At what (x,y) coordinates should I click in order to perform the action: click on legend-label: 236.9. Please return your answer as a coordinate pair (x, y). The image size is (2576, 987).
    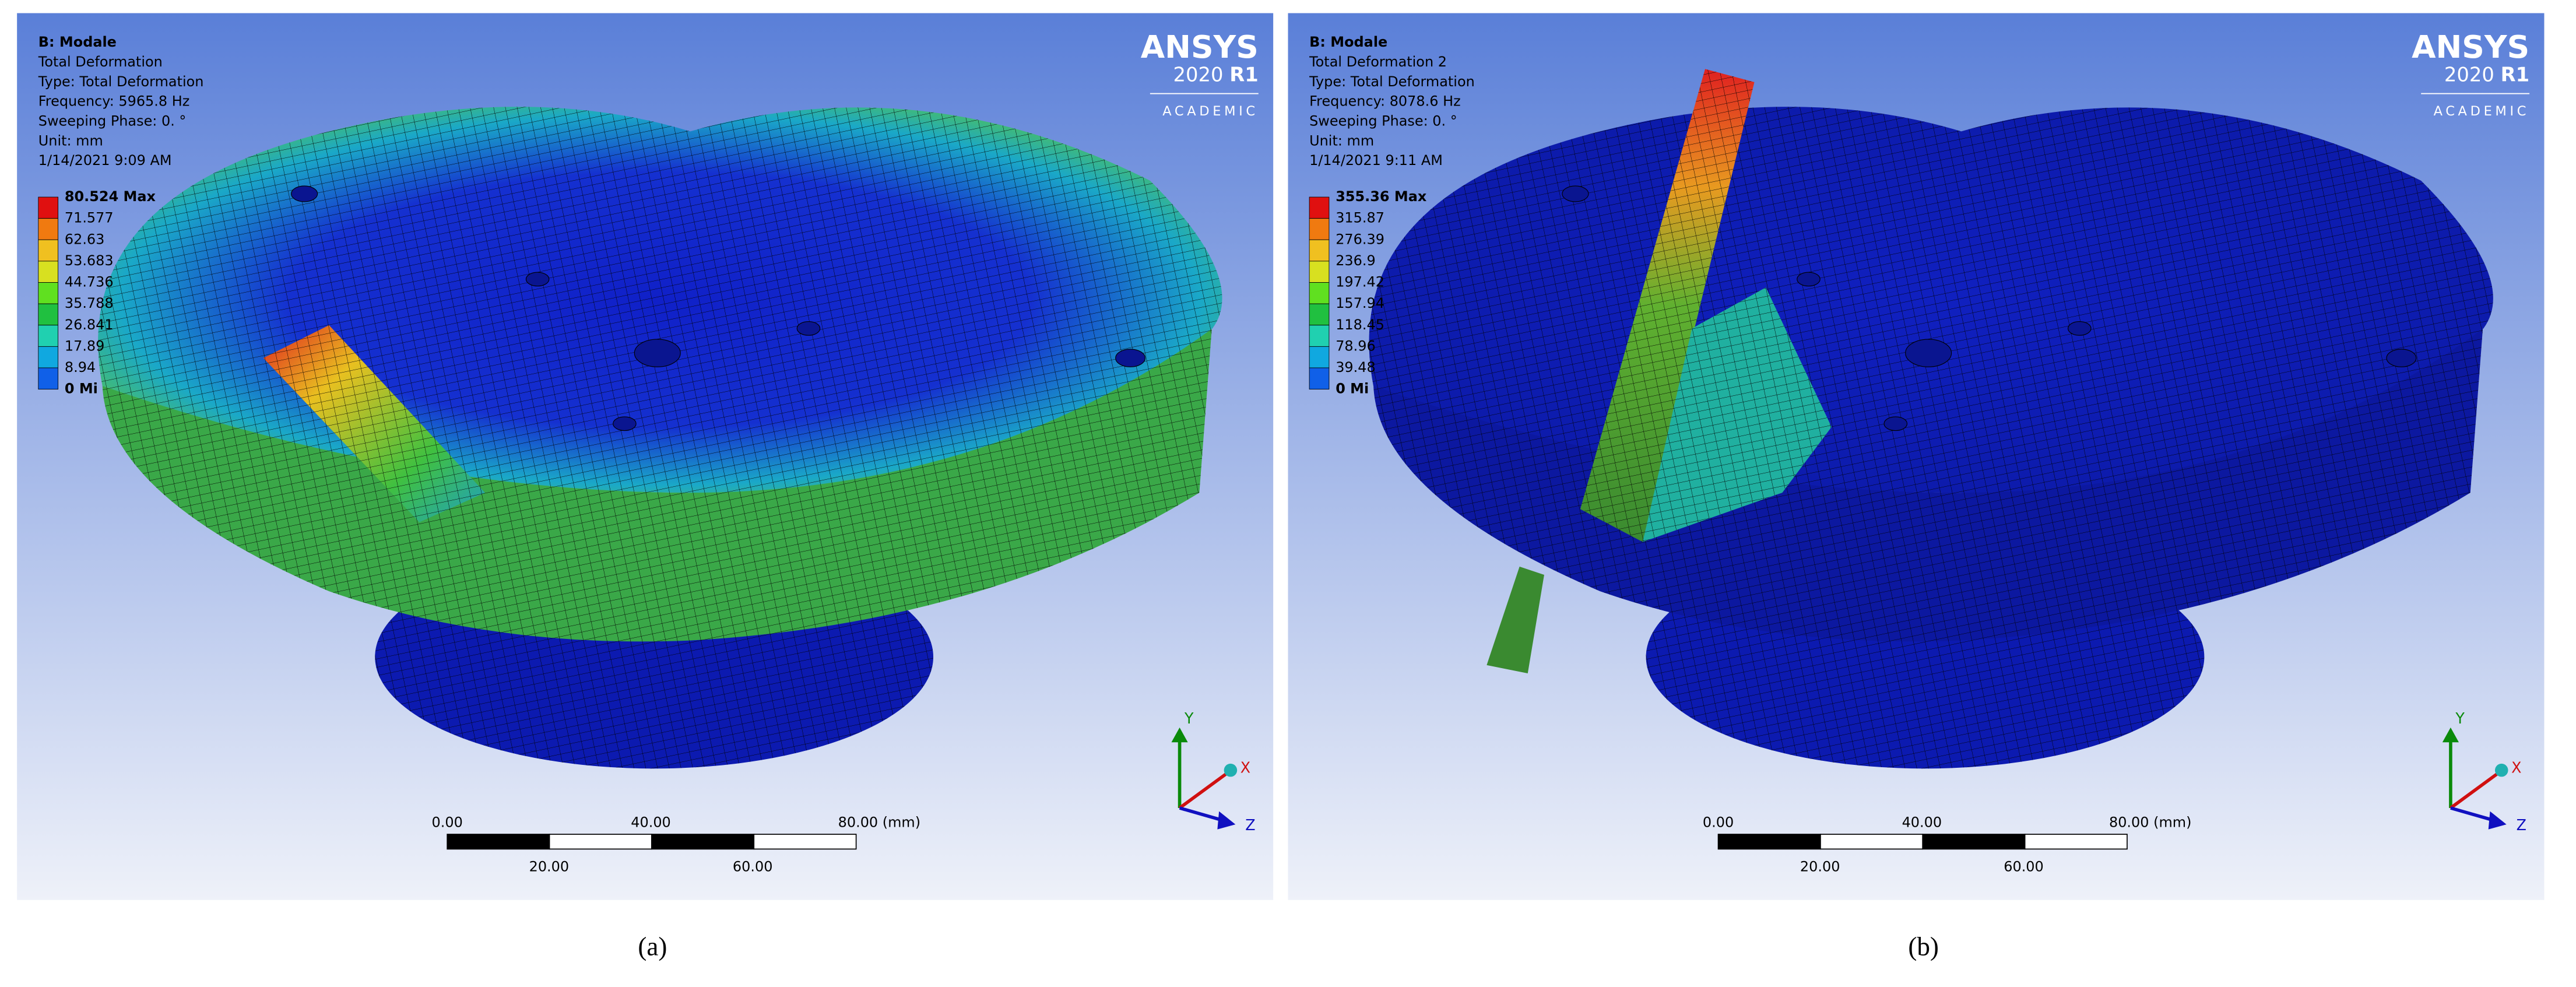
    Looking at the image, I should click on (1356, 260).